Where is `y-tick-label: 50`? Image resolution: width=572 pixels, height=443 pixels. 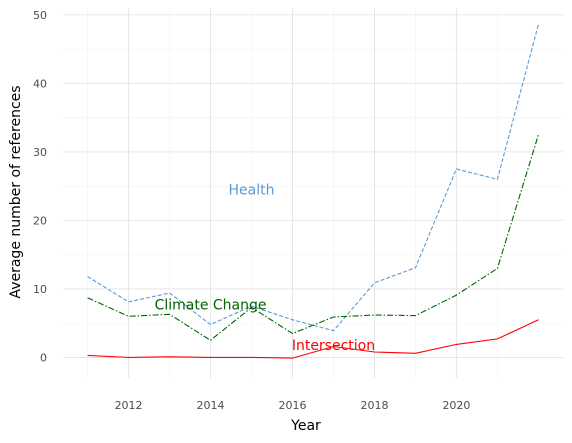
y-tick-label: 50 is located at coordinates (40, 15).